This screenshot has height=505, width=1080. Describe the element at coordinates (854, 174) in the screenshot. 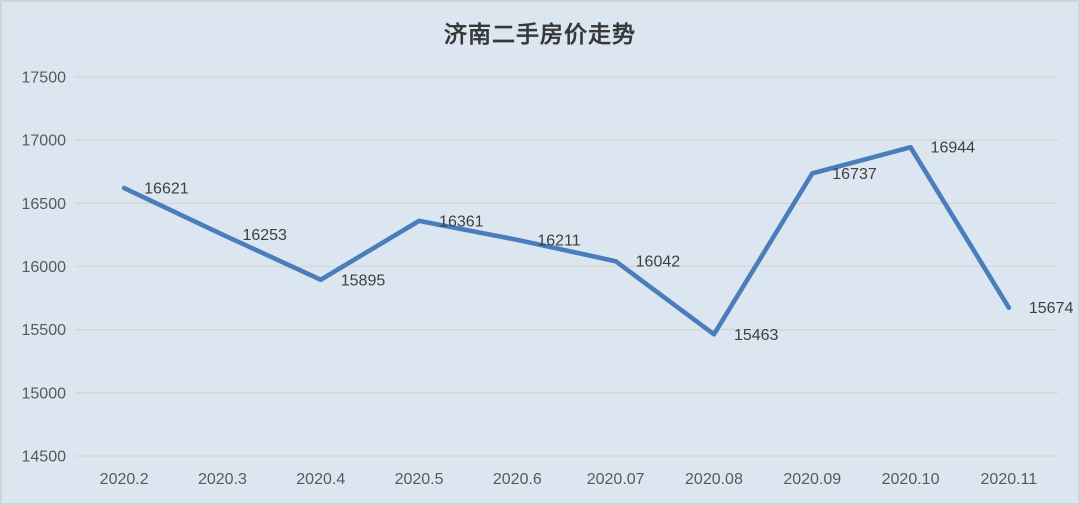

I see `data-point-label: 16737` at that location.